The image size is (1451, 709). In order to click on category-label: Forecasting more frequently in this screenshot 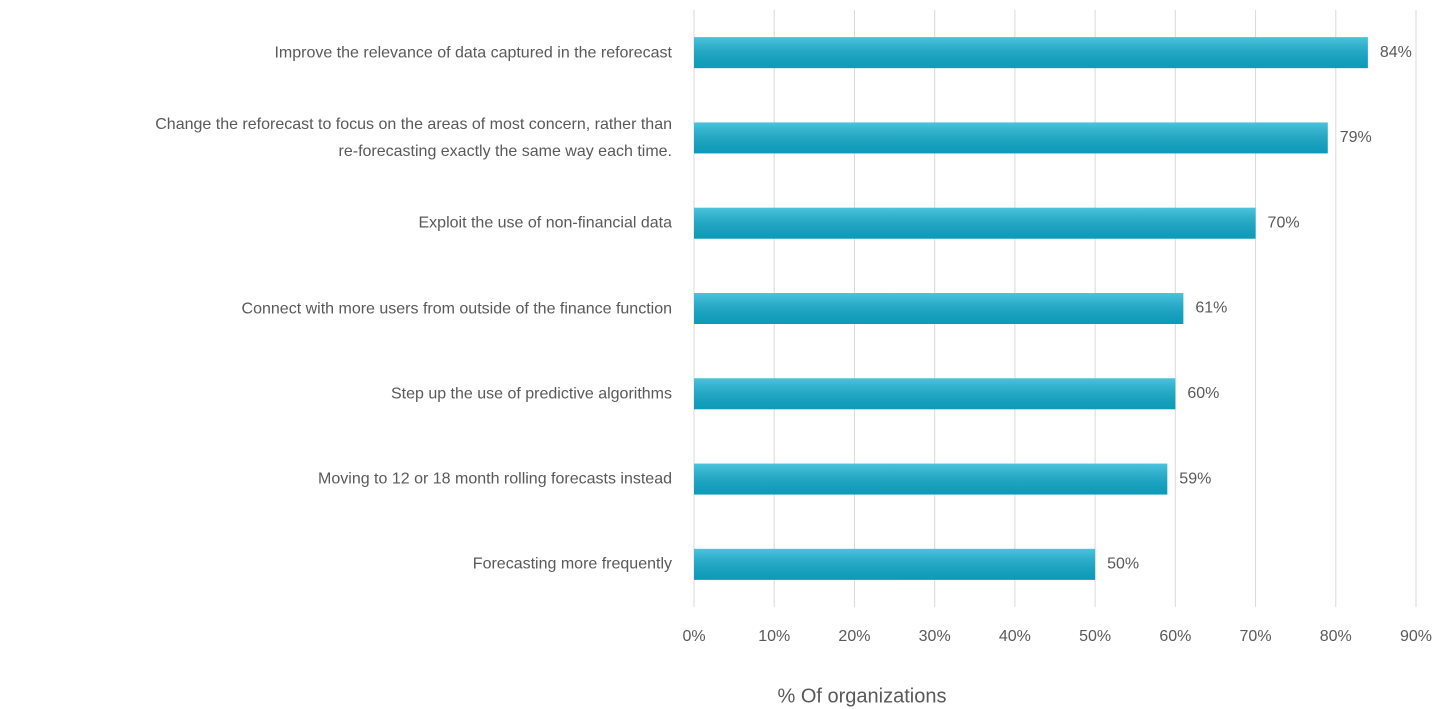, I will do `click(572, 564)`.